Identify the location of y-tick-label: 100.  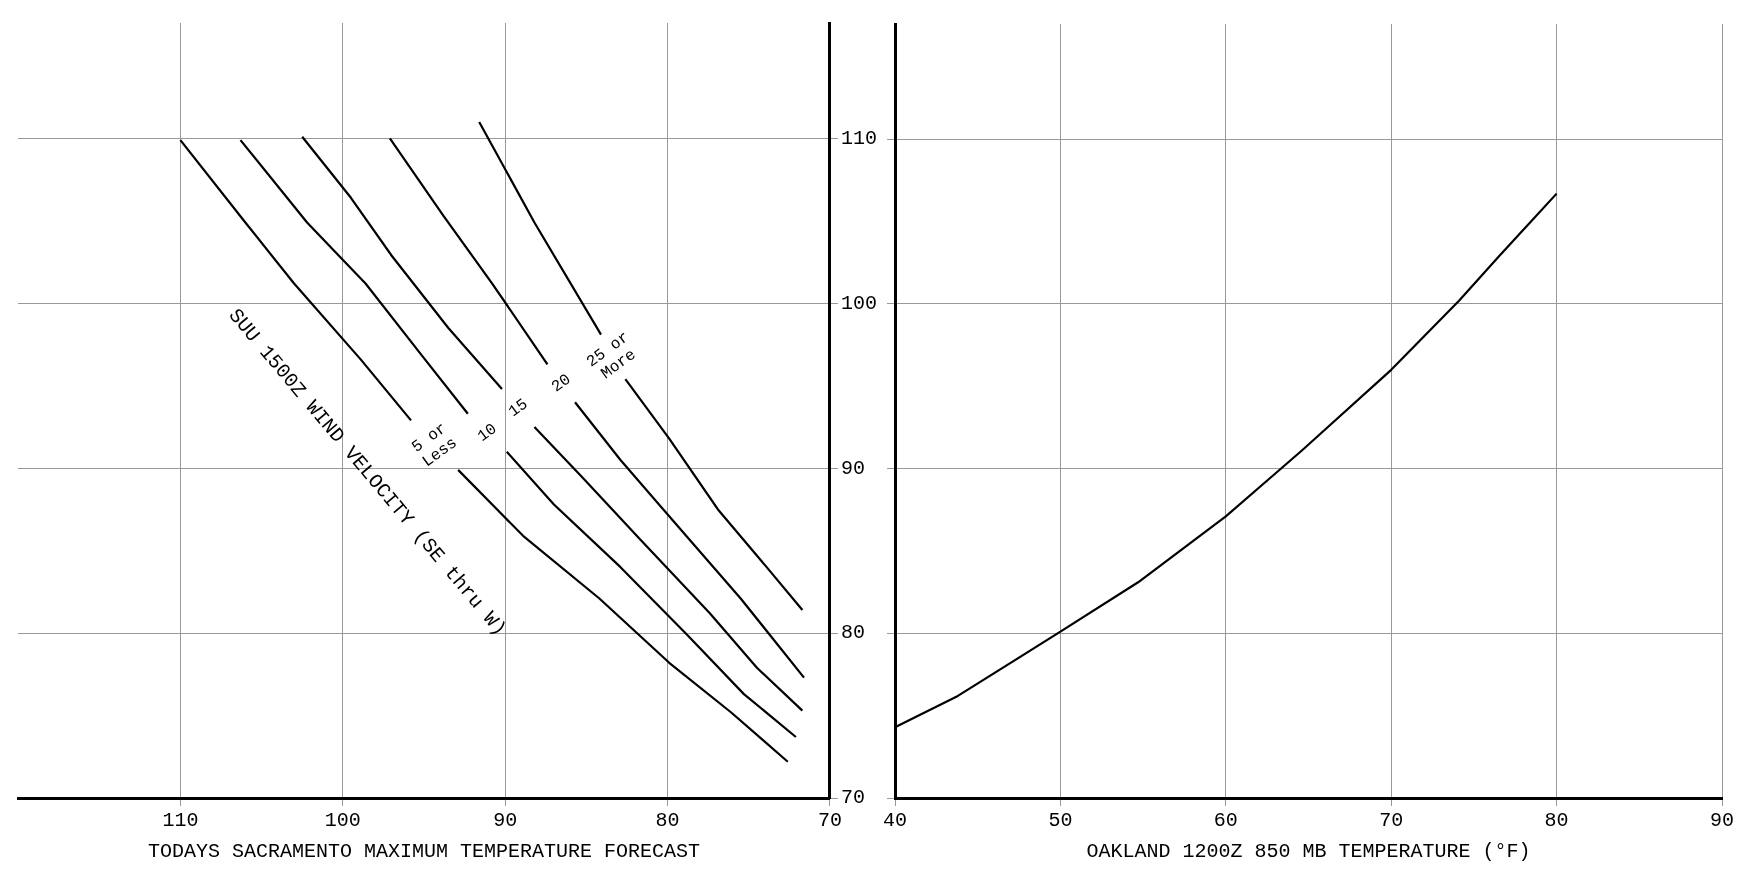
(859, 303).